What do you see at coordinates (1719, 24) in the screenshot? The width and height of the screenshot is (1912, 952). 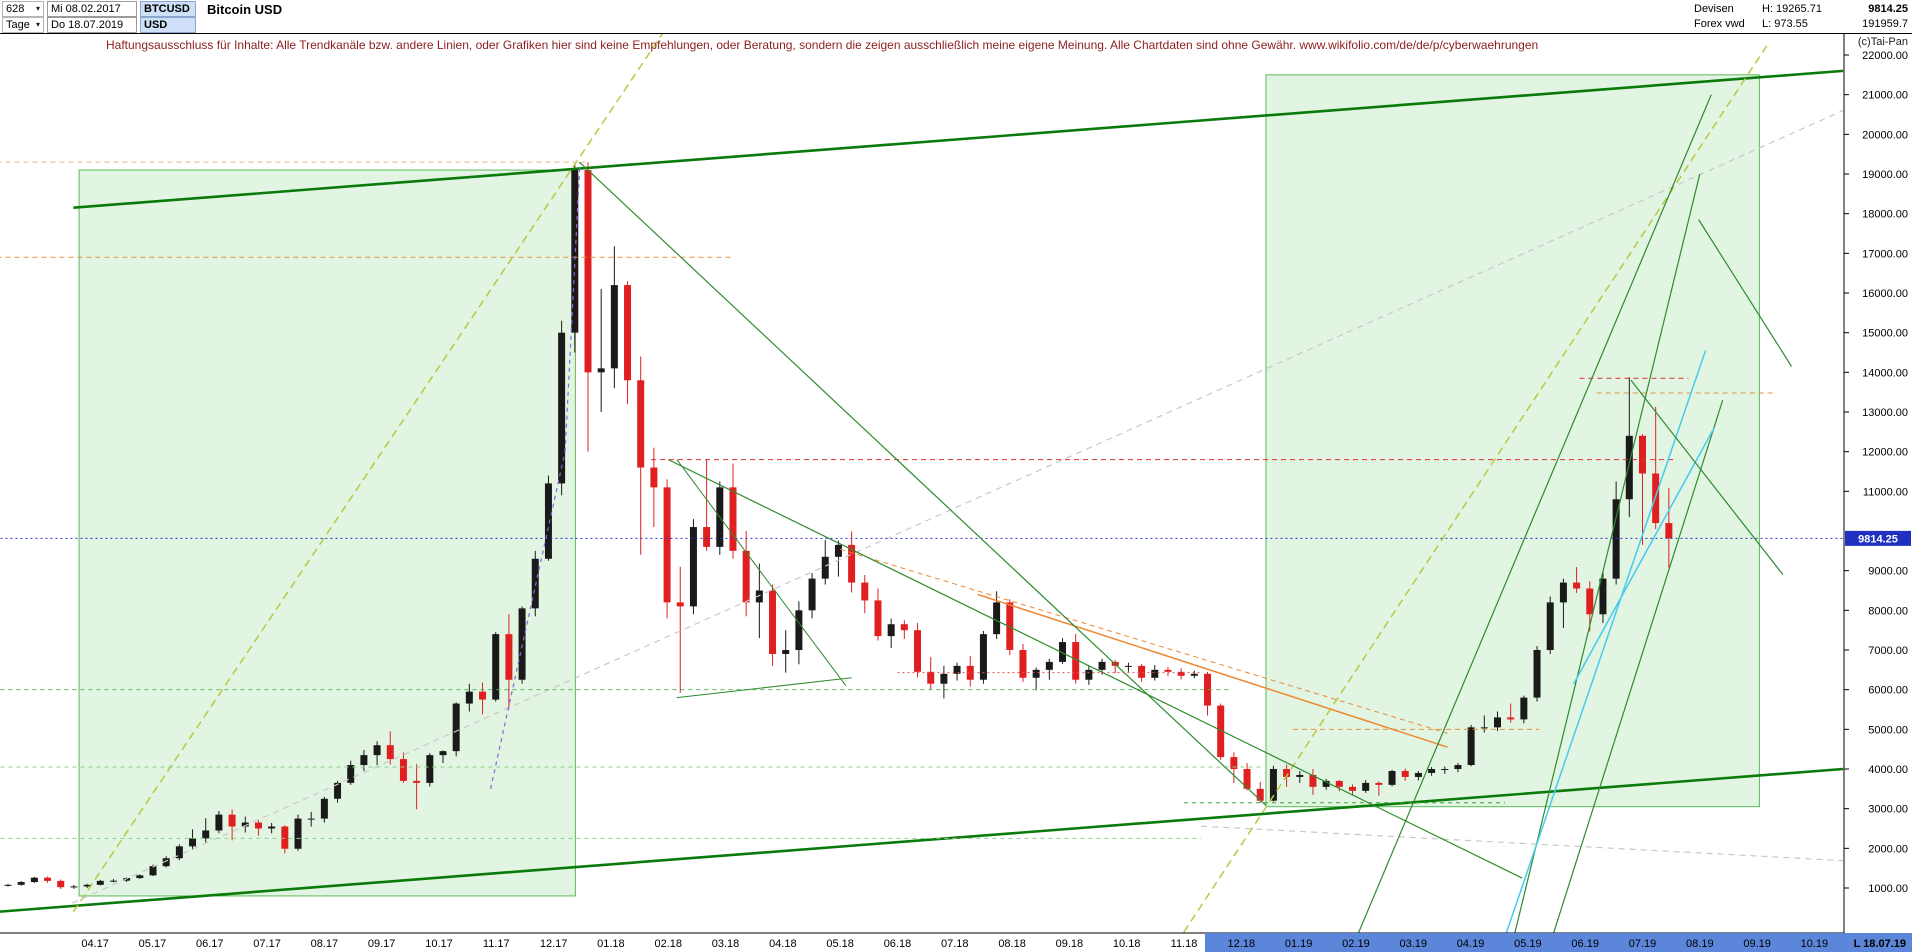 I see `provider-label: Forex vwd` at bounding box center [1719, 24].